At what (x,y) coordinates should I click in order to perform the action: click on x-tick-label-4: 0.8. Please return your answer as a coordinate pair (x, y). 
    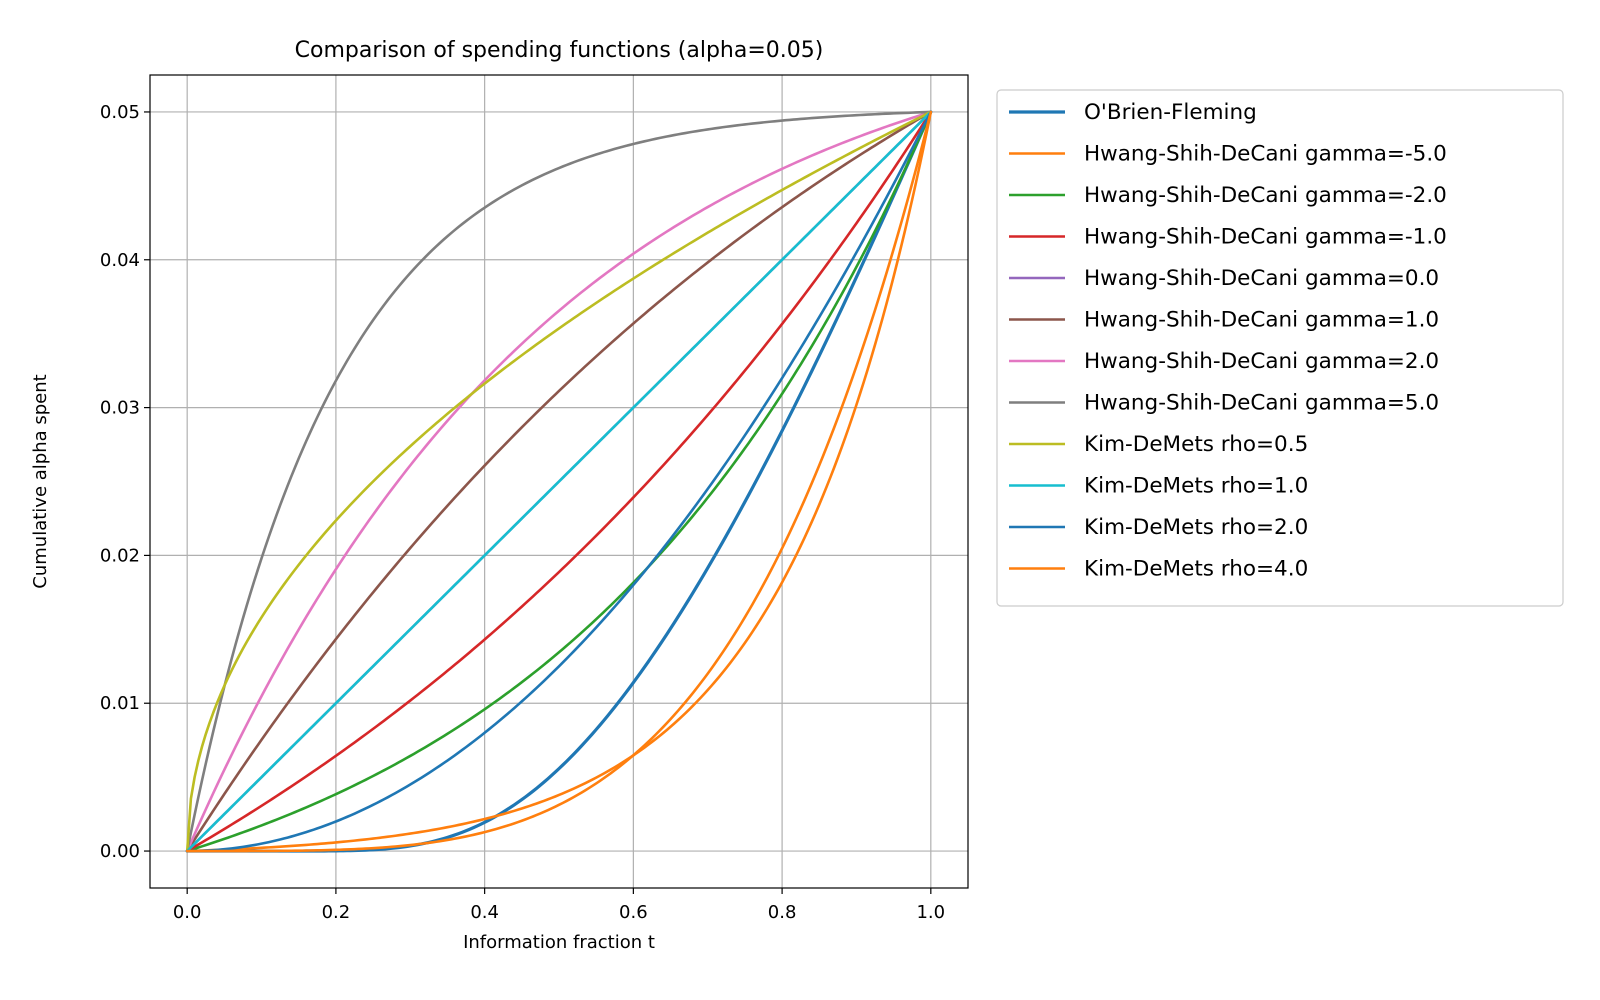
    Looking at the image, I should click on (782, 912).